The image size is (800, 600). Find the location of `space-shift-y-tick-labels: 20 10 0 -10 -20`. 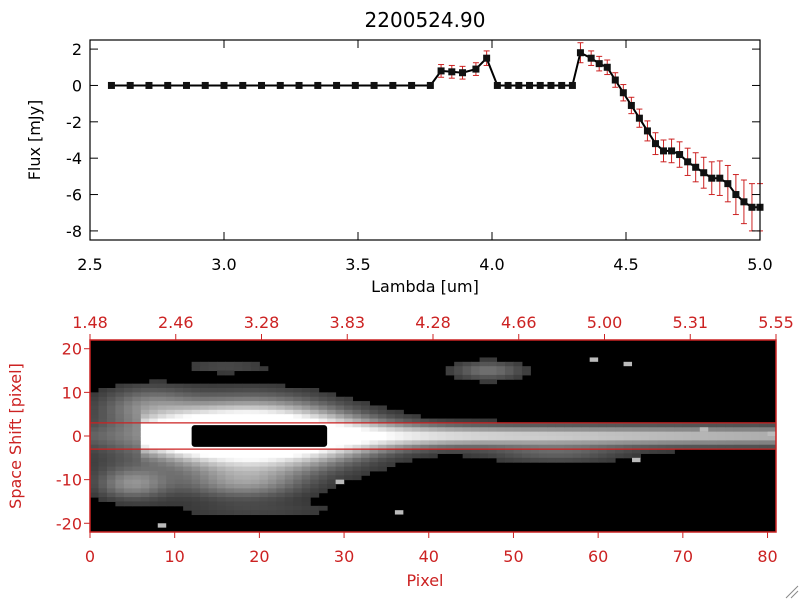

space-shift-y-tick-labels: 20 10 0 -10 -20 is located at coordinates (73, 436).